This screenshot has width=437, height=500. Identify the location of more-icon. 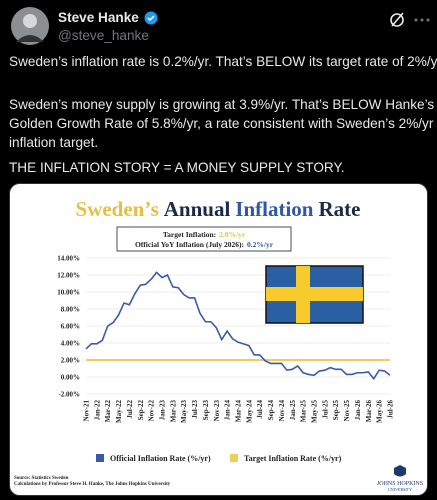
(422, 20).